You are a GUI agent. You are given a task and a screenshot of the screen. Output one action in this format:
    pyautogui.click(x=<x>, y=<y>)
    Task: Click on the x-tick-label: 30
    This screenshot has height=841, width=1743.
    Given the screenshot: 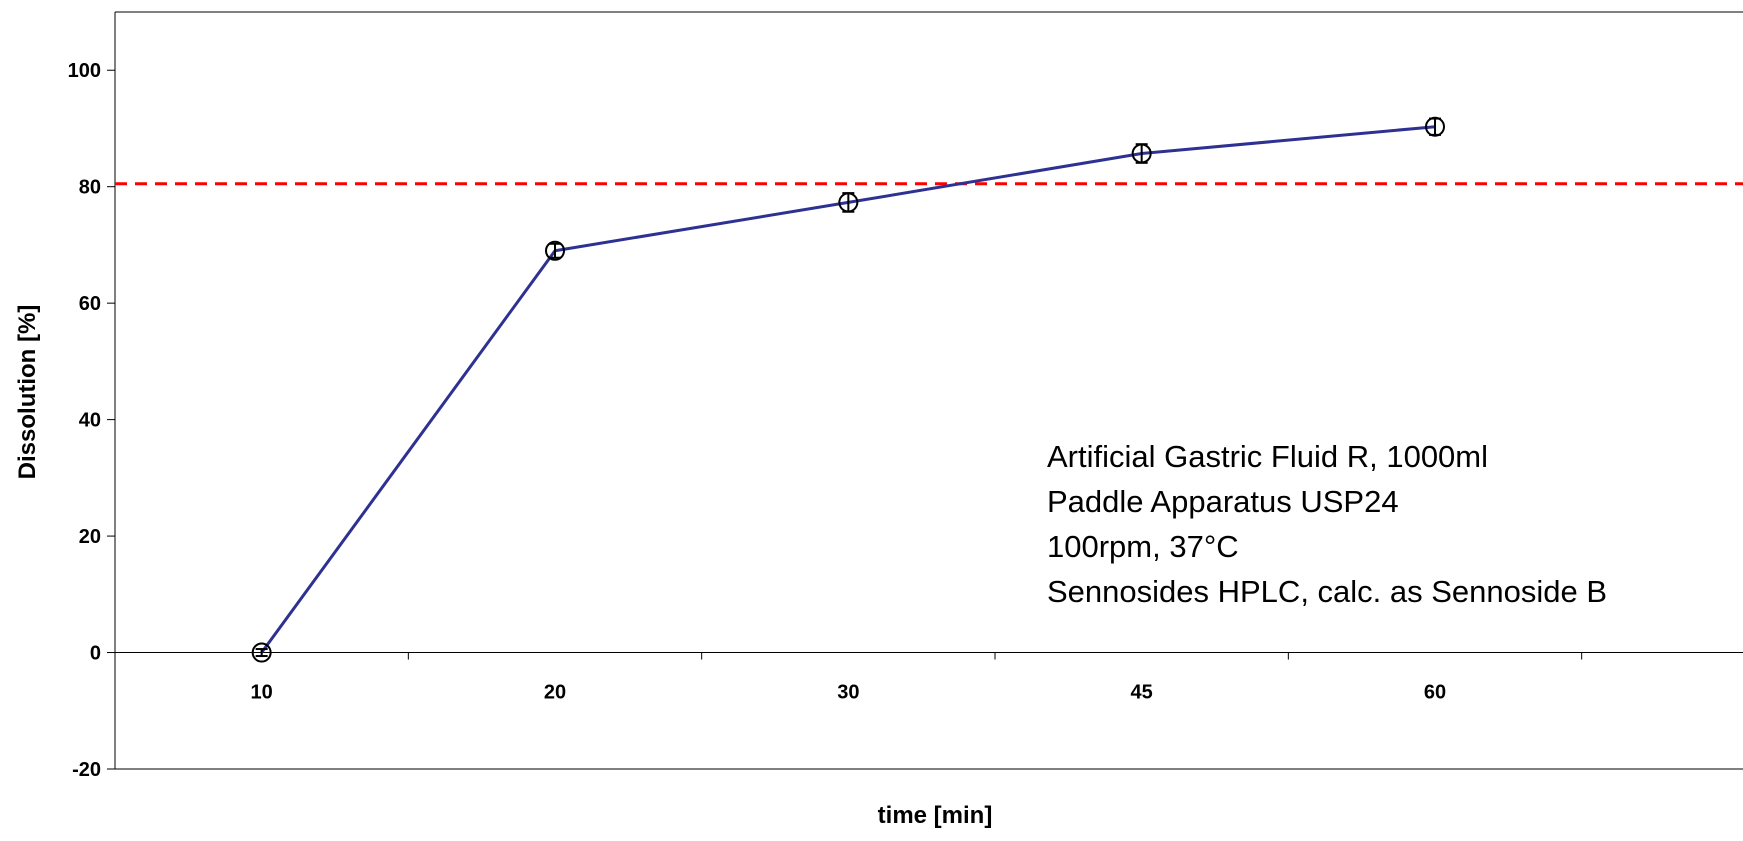 What is the action you would take?
    pyautogui.click(x=848, y=693)
    